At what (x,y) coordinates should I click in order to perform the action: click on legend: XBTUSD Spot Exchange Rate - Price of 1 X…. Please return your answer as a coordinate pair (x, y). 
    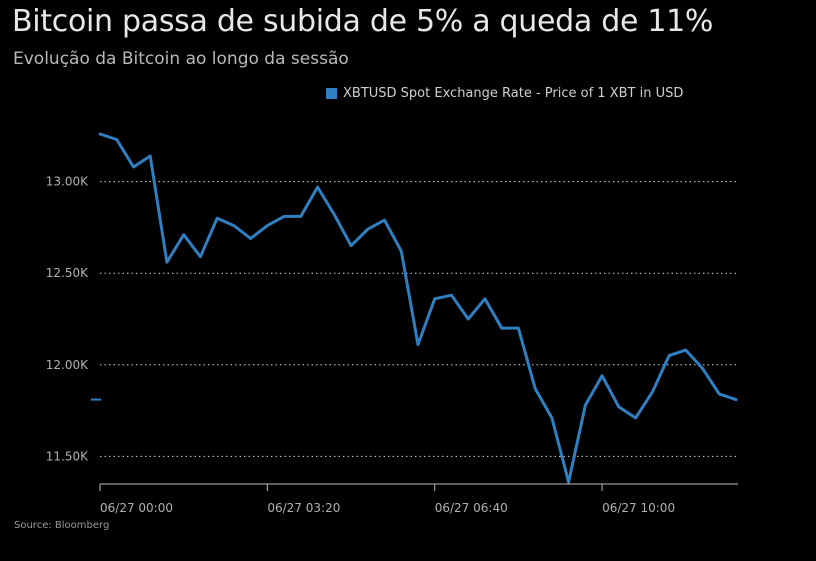
    Looking at the image, I should click on (504, 93).